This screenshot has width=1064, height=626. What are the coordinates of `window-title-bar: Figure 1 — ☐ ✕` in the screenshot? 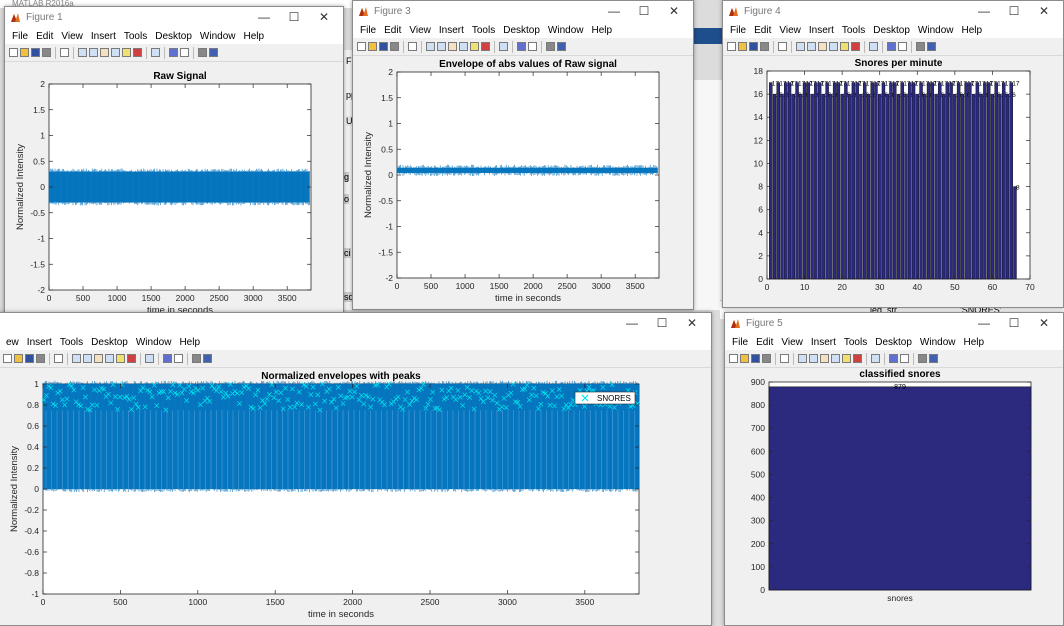 It's located at (174, 18).